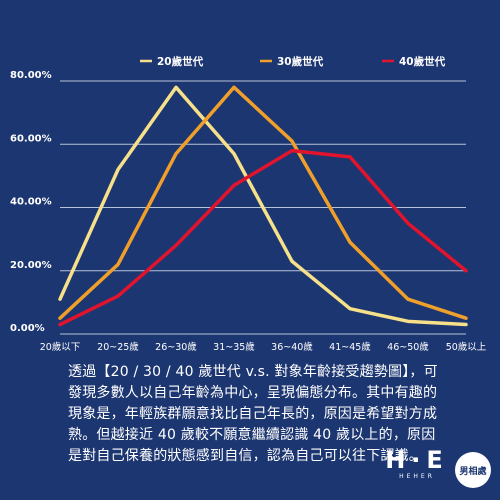 The width and height of the screenshot is (500, 500). What do you see at coordinates (417, 476) in the screenshot?
I see `he-logo-subtext: HEHER` at bounding box center [417, 476].